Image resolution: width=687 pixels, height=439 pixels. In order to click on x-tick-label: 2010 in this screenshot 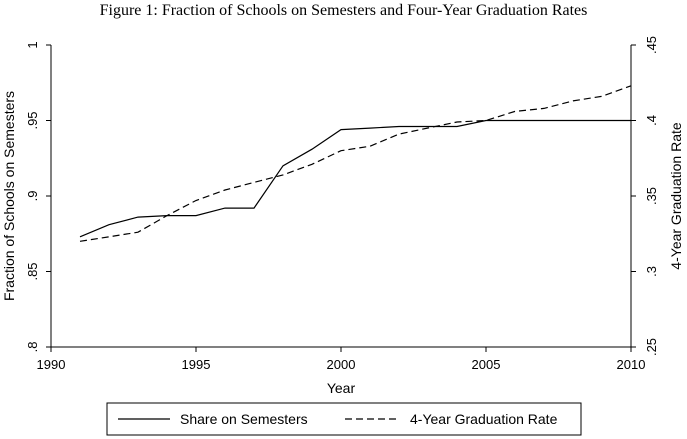, I will do `click(631, 364)`.